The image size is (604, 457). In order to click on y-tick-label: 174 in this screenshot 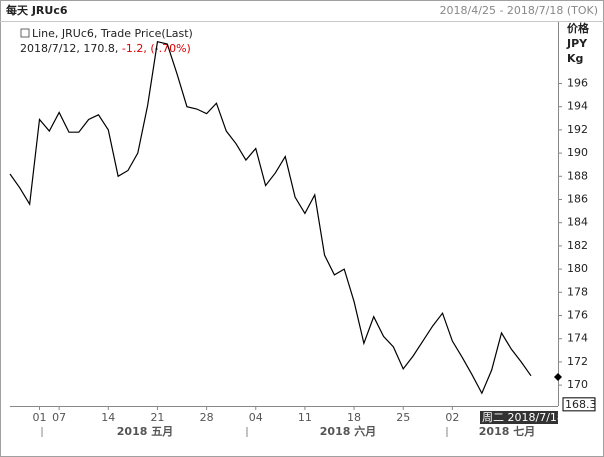, I will do `click(577, 338)`.